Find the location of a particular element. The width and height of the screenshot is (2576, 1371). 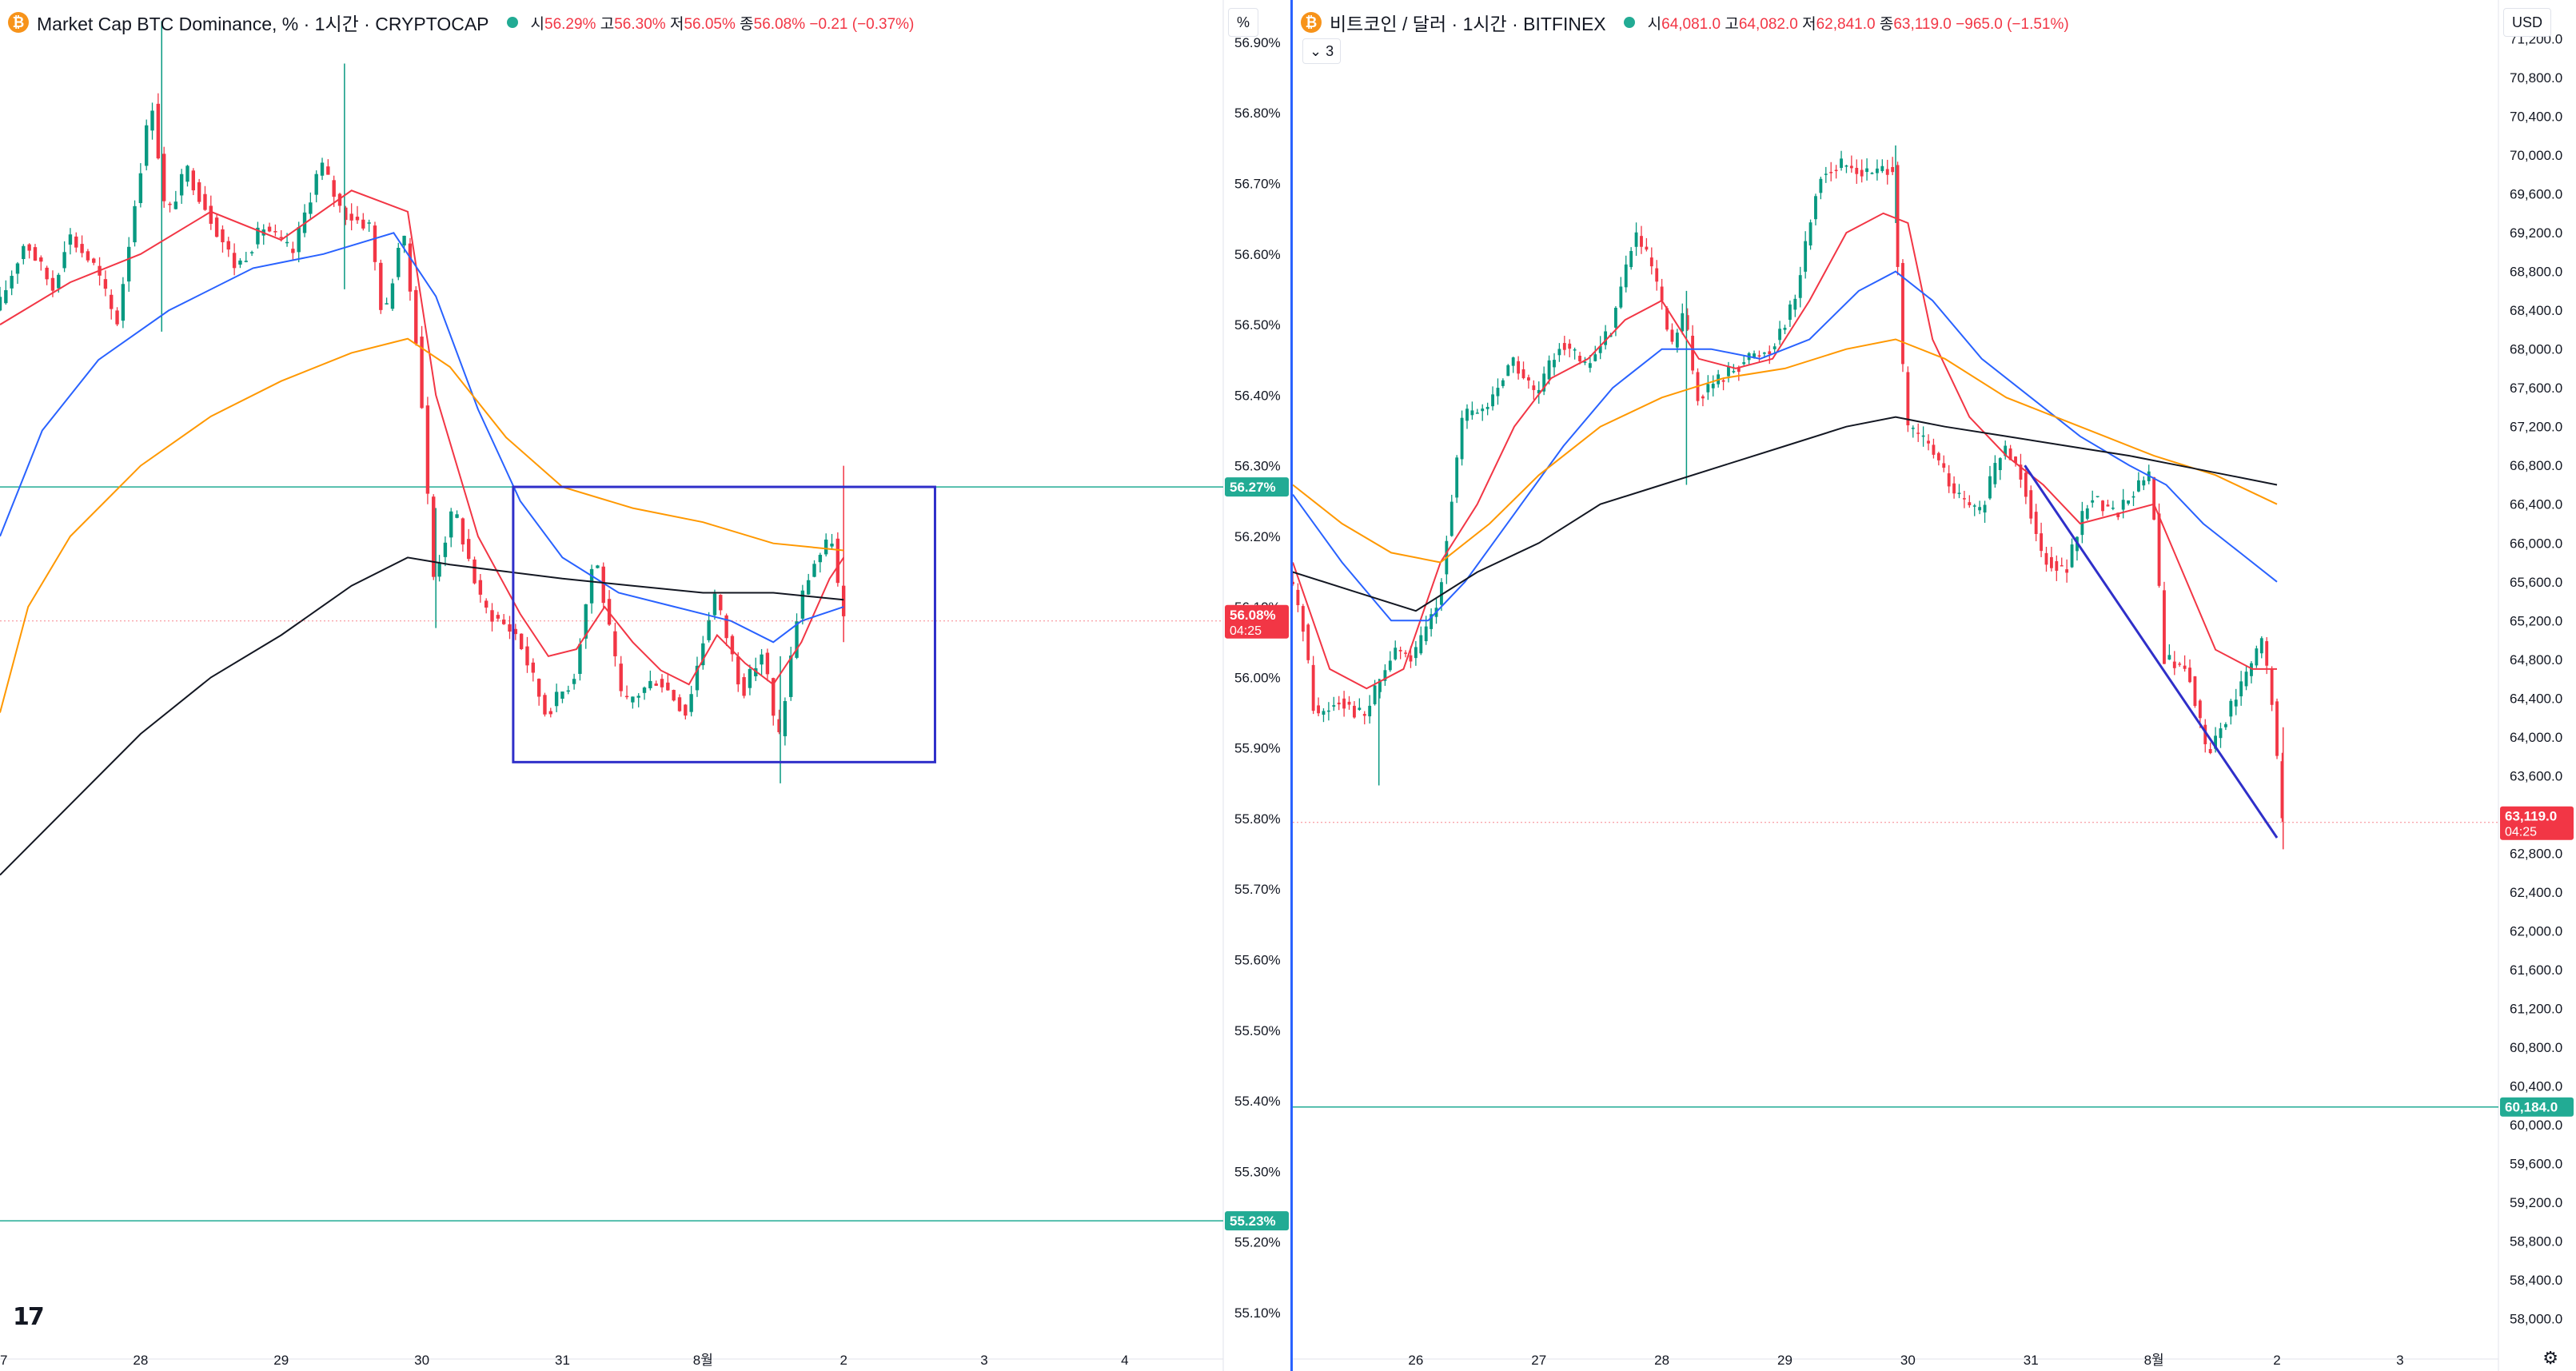

price-tick-label: 56.90% is located at coordinates (1257, 42).